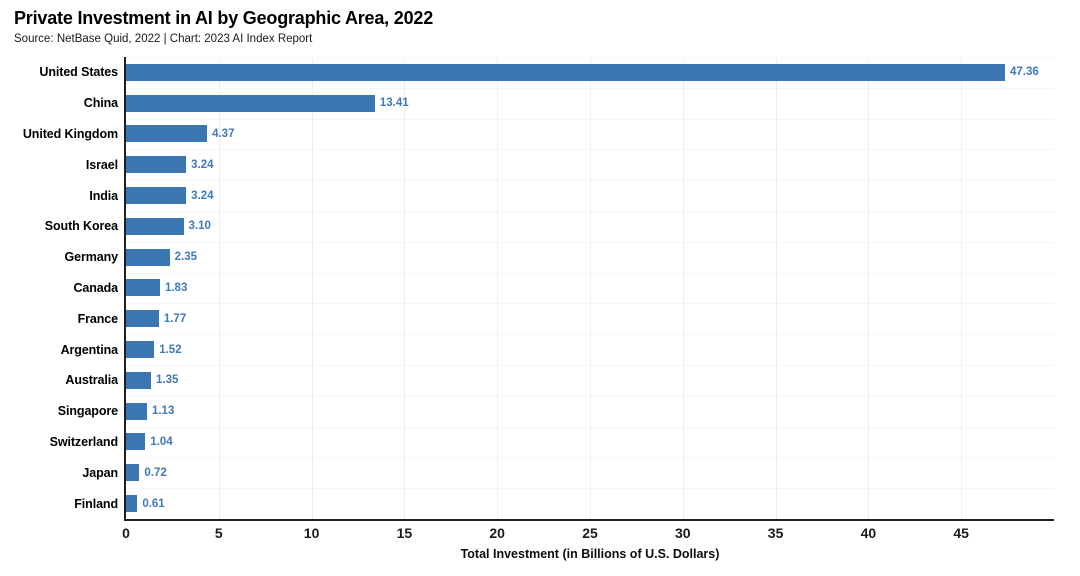 The height and width of the screenshot is (576, 1080). What do you see at coordinates (168, 226) in the screenshot?
I see `bar: 3.10` at bounding box center [168, 226].